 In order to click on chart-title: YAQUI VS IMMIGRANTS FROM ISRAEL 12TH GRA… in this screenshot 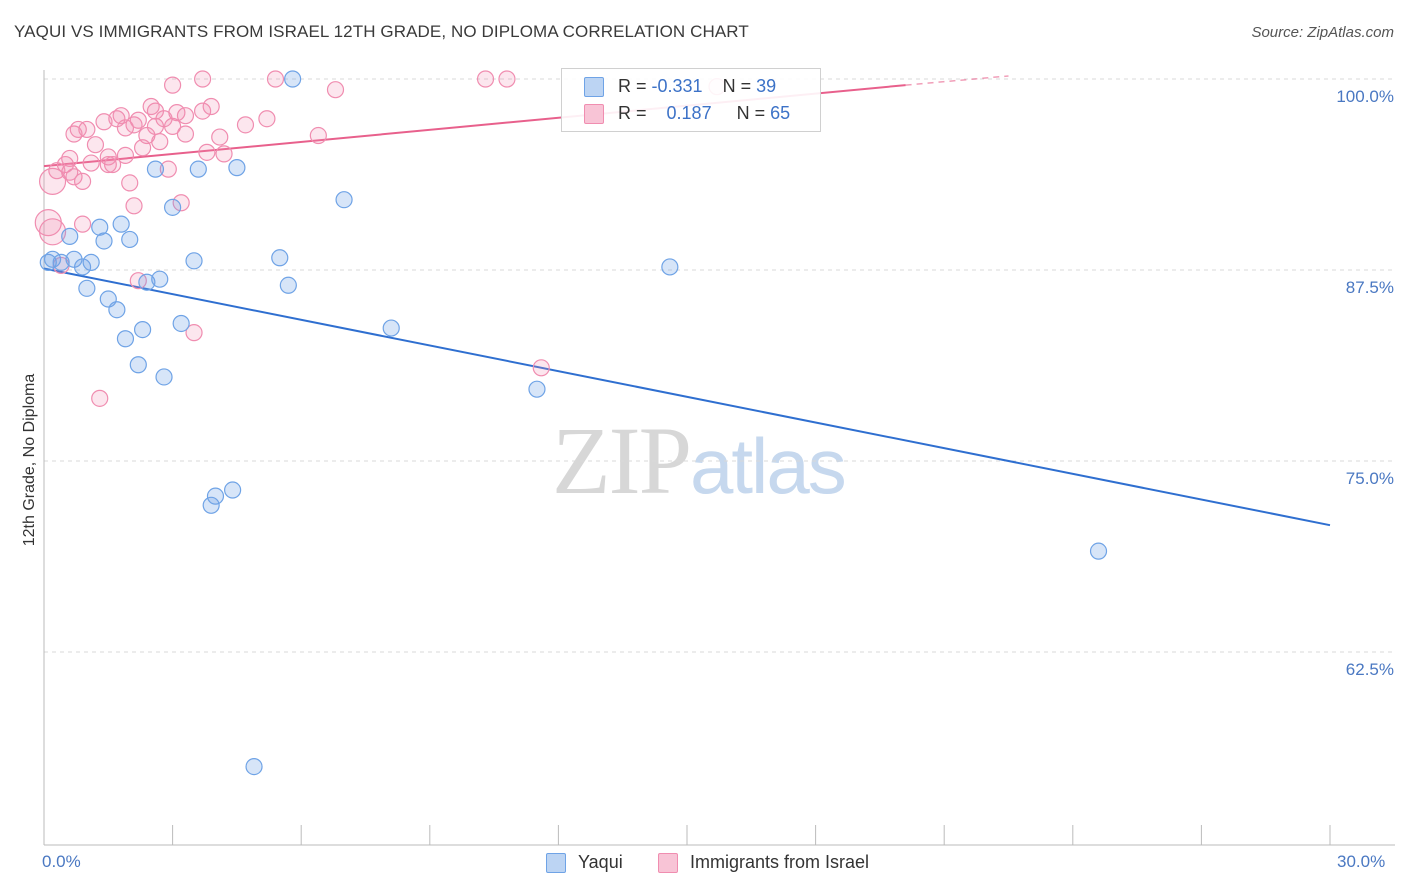, I will do `click(381, 31)`.